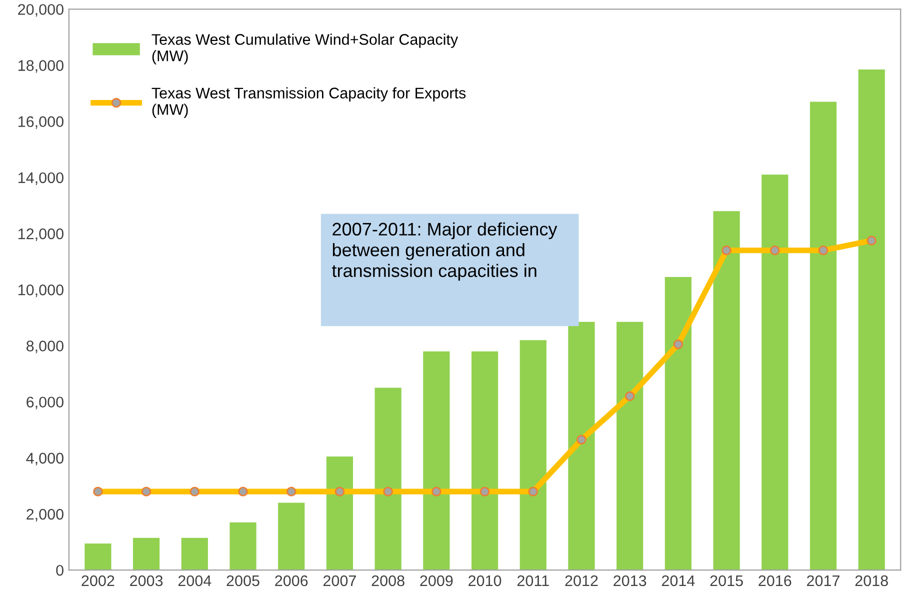  Describe the element at coordinates (41, 235) in the screenshot. I see `y-tick-label: 12,000` at that location.